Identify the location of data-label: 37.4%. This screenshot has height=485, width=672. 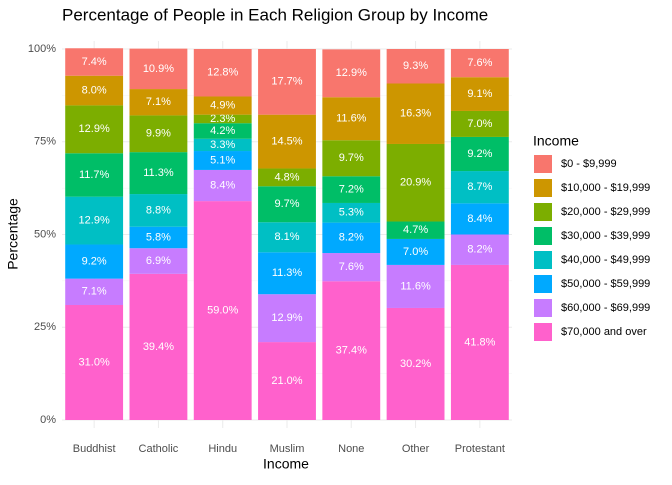
(351, 351).